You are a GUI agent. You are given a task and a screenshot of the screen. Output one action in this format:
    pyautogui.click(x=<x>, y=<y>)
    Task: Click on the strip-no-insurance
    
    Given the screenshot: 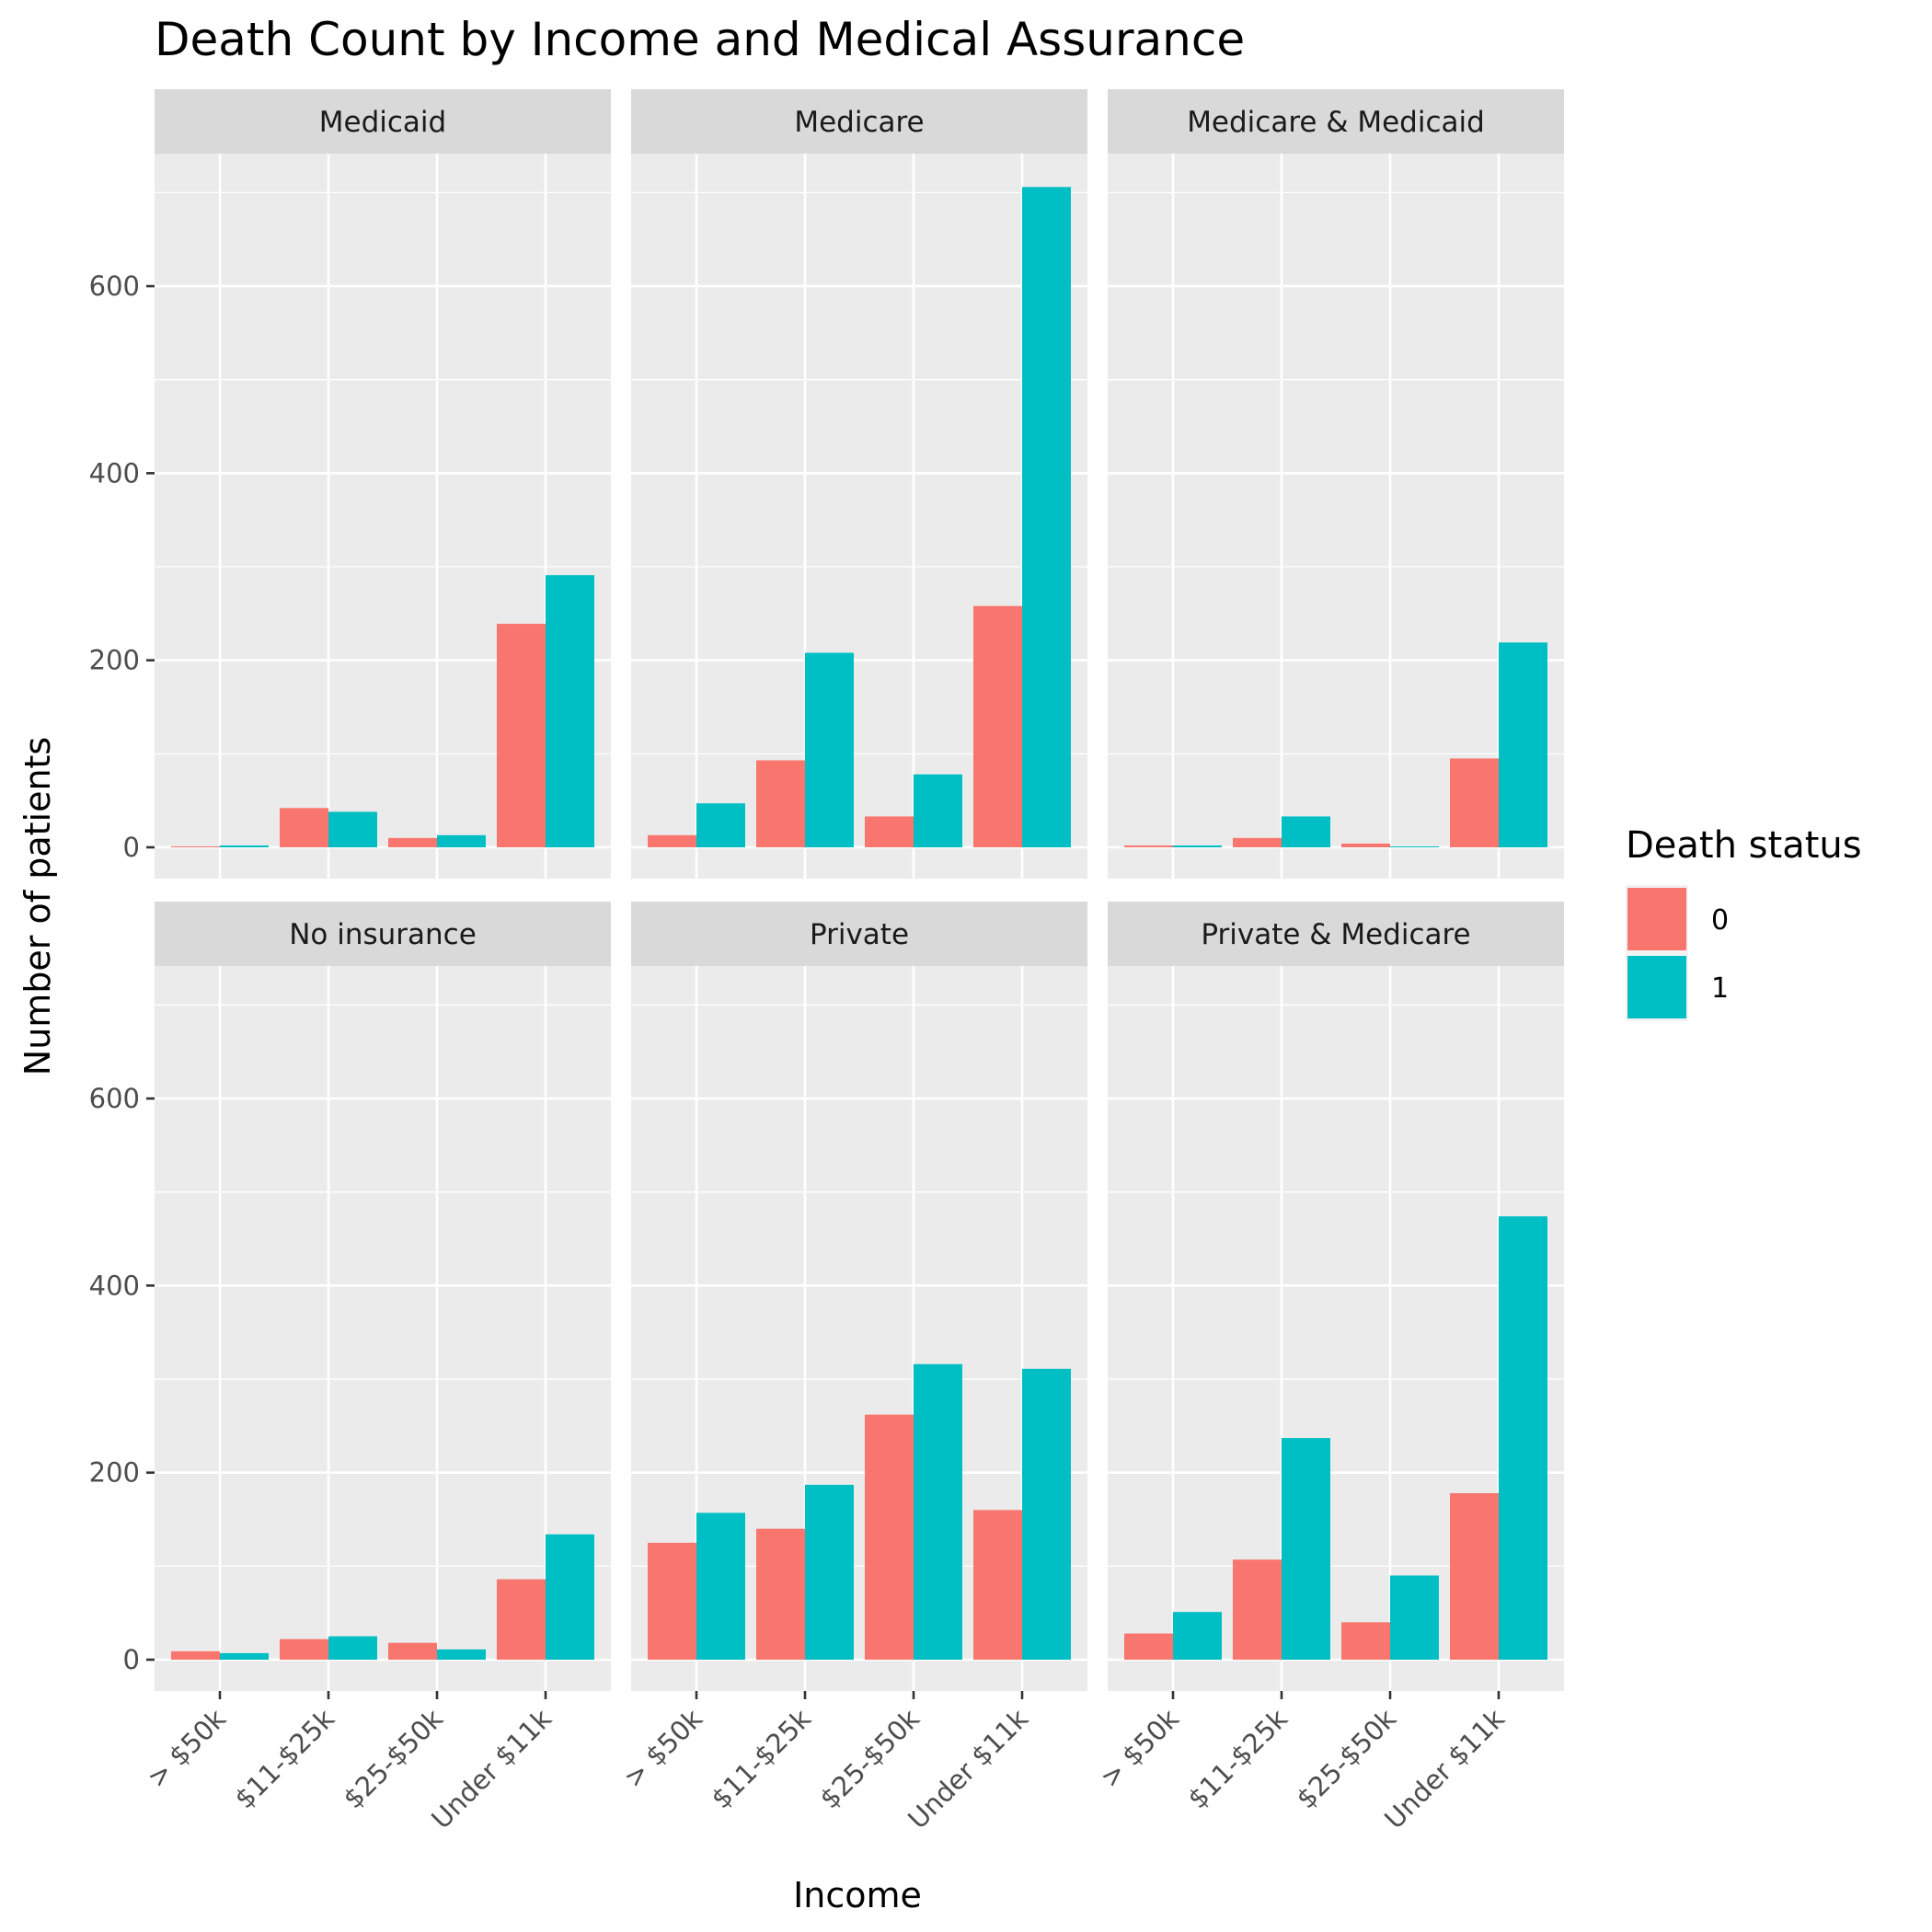 What is the action you would take?
    pyautogui.click(x=383, y=934)
    